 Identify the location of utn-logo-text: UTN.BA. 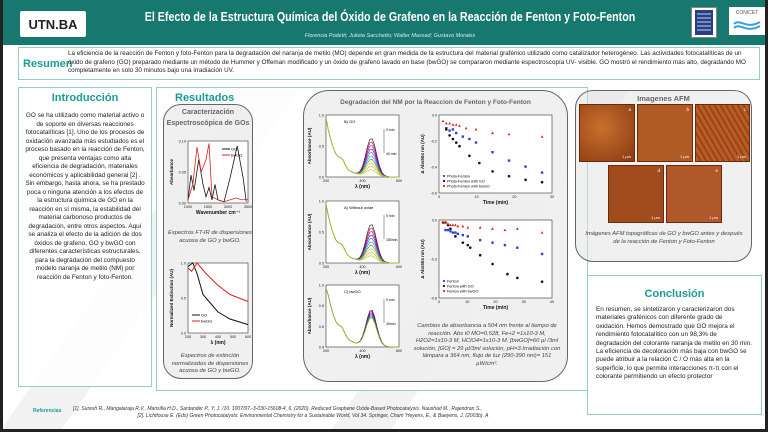
(53, 24).